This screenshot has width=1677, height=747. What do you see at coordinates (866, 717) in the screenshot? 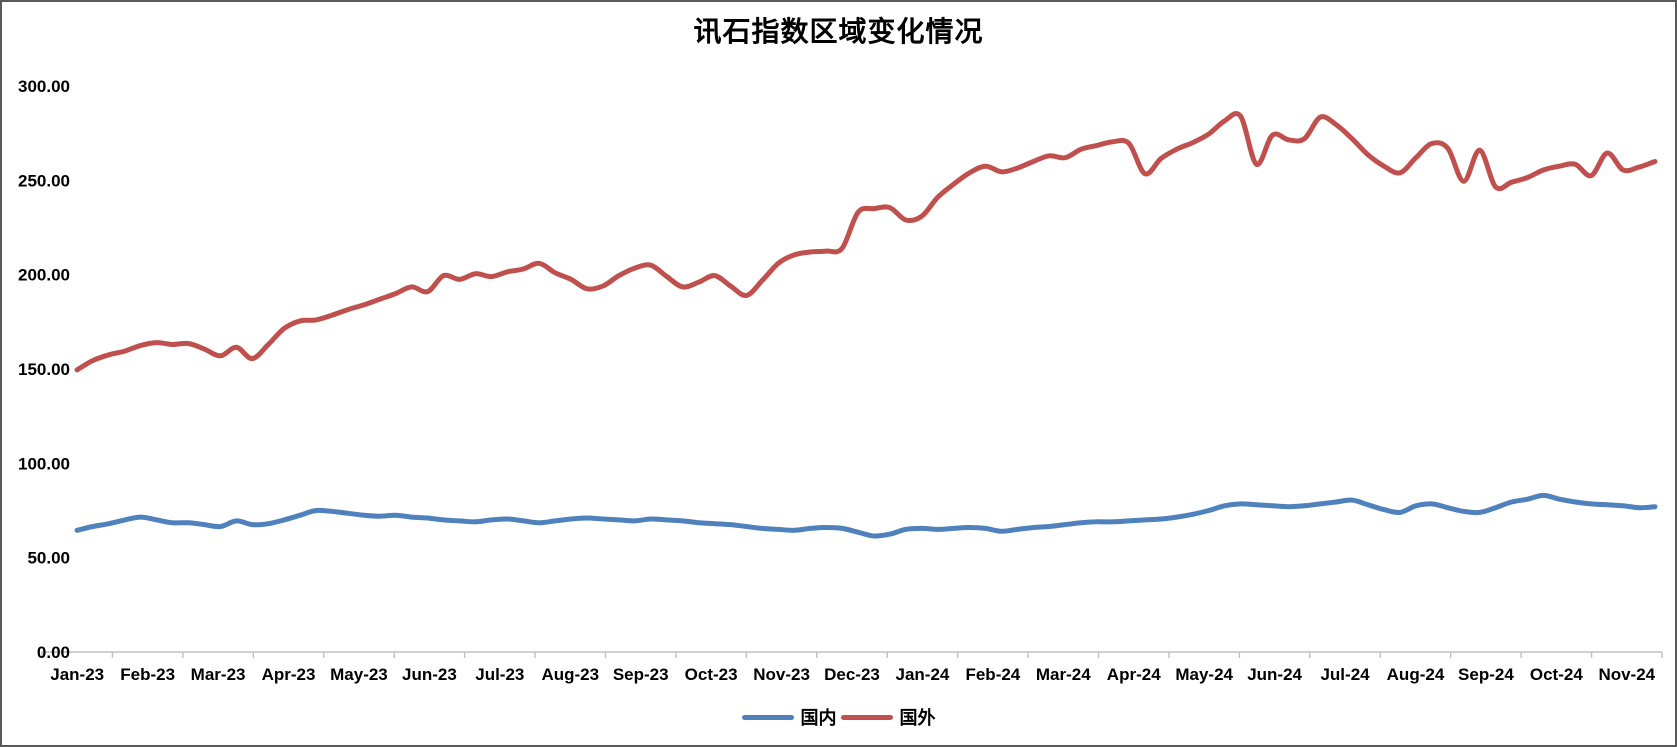
I see `legend-swatch-foreign` at bounding box center [866, 717].